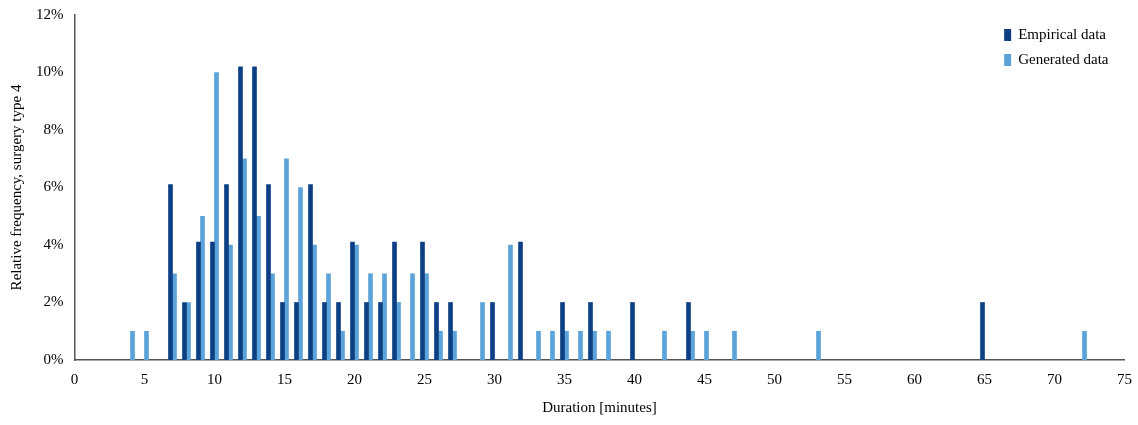 This screenshot has height=425, width=1138. What do you see at coordinates (494, 378) in the screenshot?
I see `x-tick-label: 30` at bounding box center [494, 378].